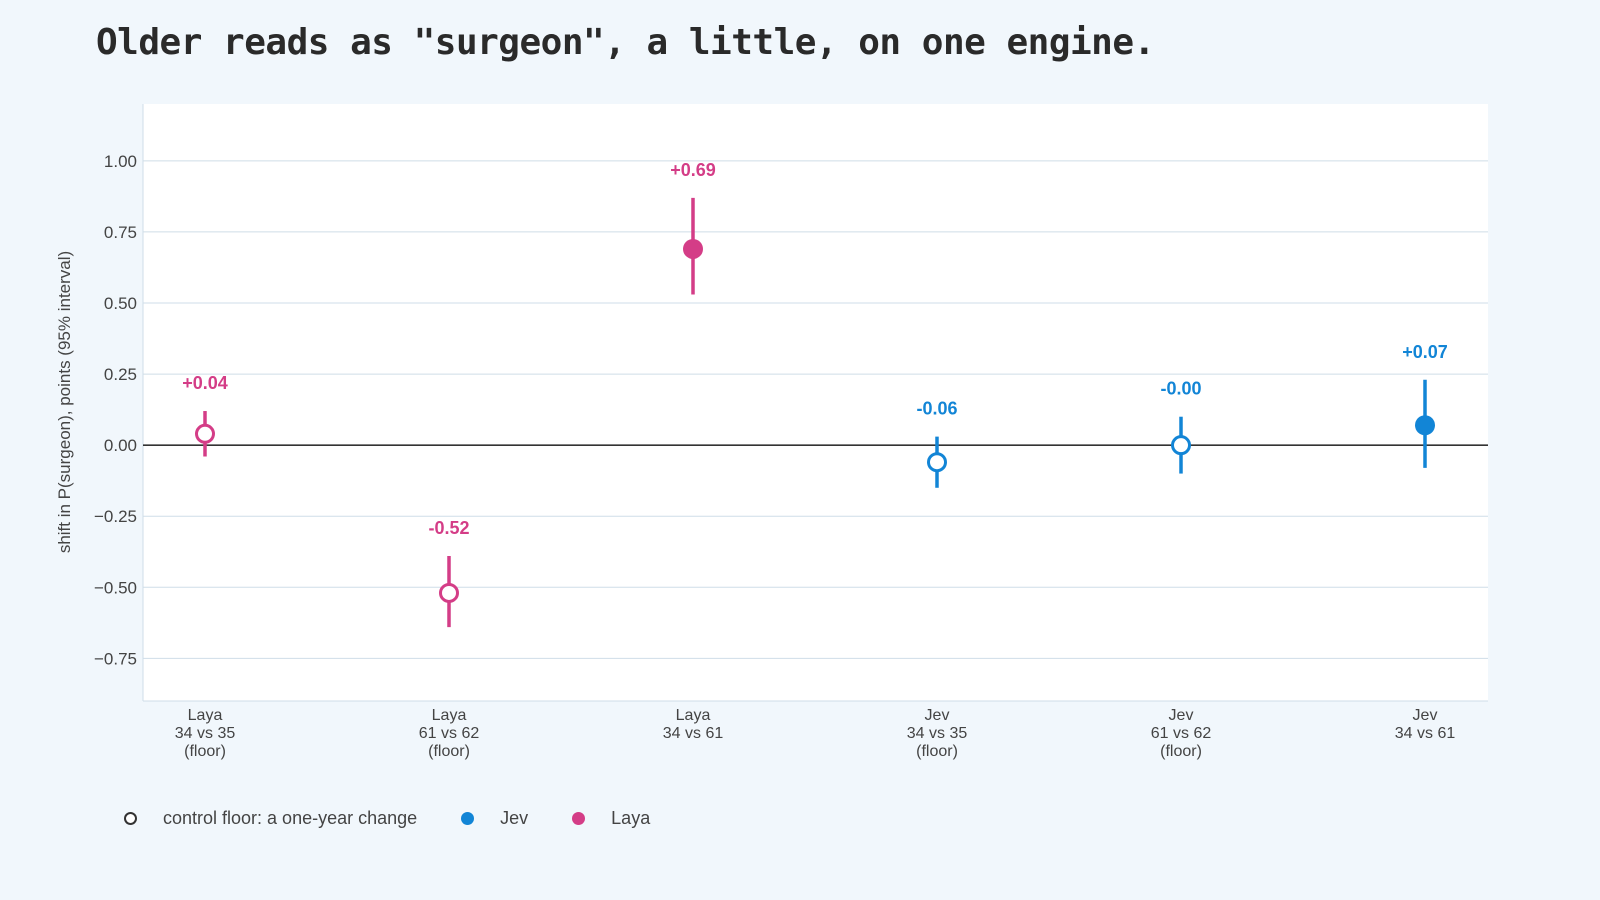 This screenshot has width=1600, height=900. I want to click on data-label: -0.00, so click(1180, 389).